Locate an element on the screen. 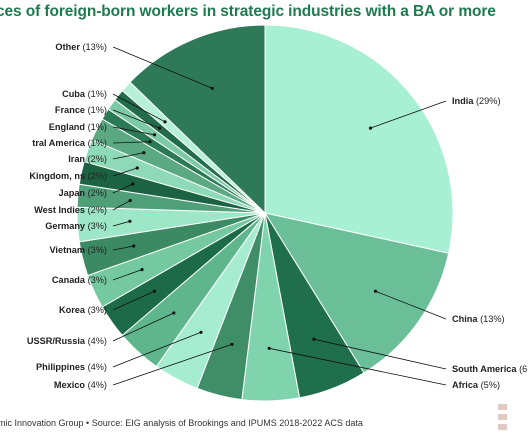  slice-label-name: Iran is located at coordinates (77, 159).